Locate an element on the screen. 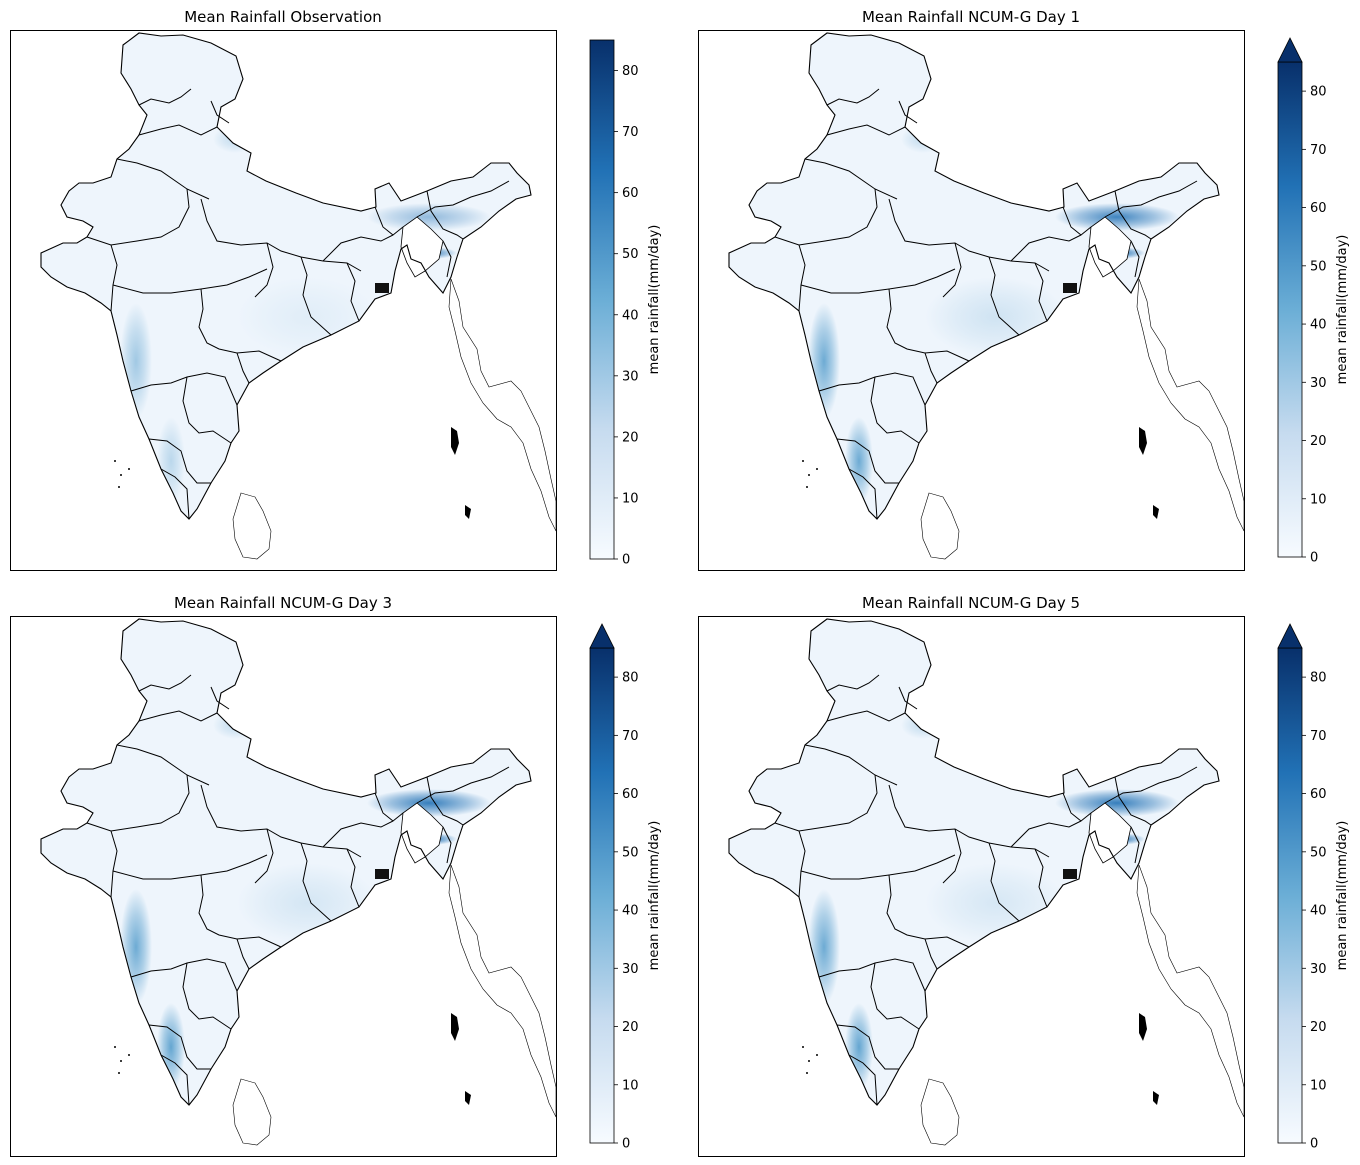 The image size is (1360, 1165). colorbar-tick-label: 0 is located at coordinates (626, 1144).